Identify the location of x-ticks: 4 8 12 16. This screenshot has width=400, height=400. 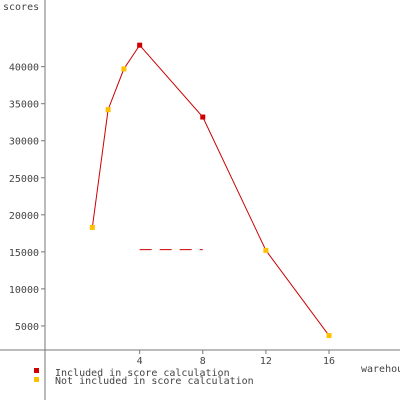
(236, 358).